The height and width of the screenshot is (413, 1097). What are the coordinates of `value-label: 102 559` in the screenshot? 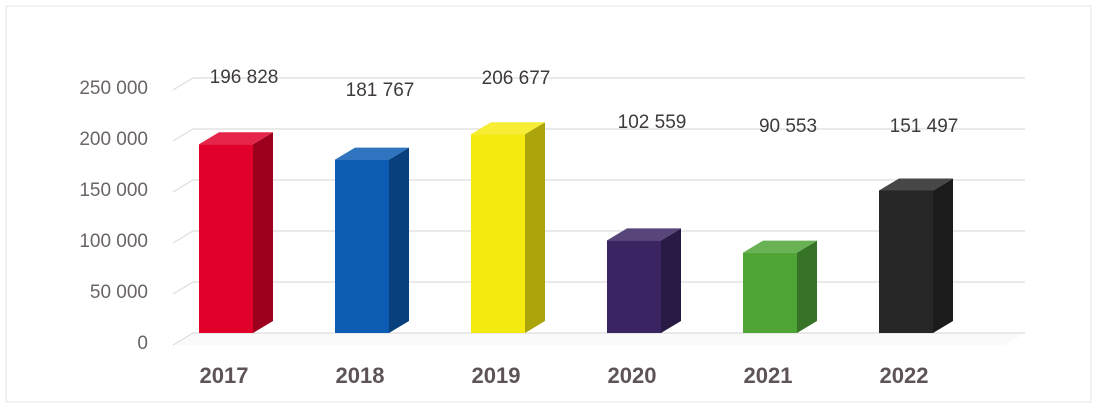 It's located at (652, 122).